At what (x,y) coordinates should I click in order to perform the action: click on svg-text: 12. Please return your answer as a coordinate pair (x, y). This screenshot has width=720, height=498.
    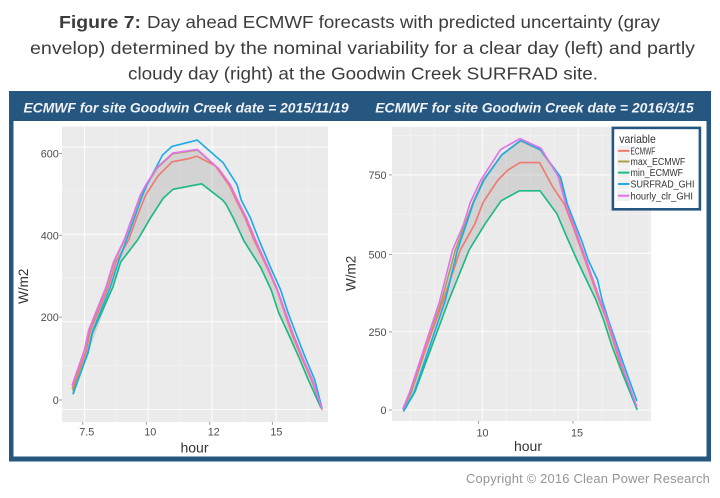
    Looking at the image, I should click on (214, 433).